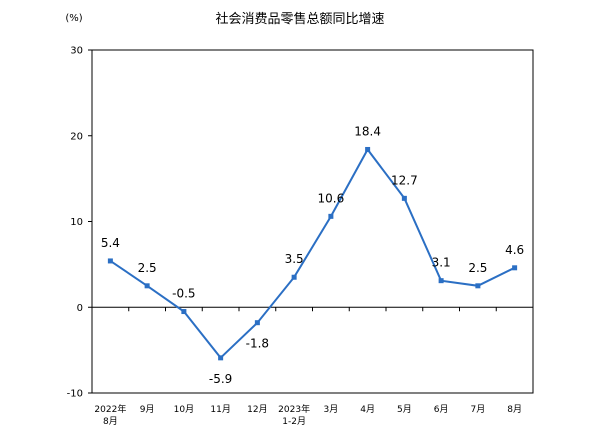 This screenshot has height=435, width=595. Describe the element at coordinates (75, 394) in the screenshot. I see `y-tick-label: -10` at that location.